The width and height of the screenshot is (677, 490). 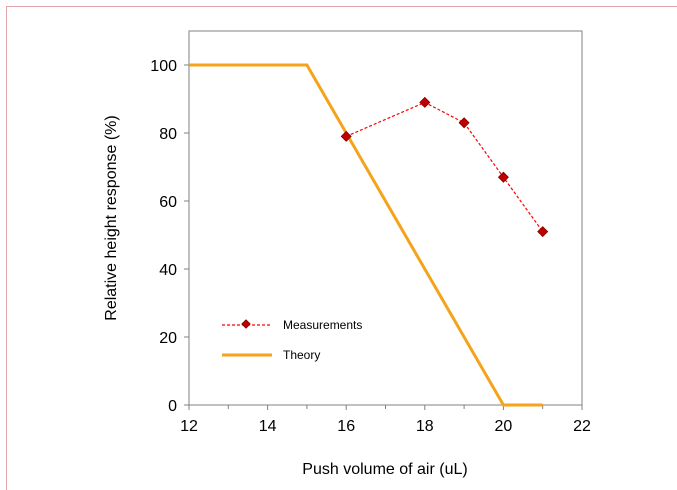 What do you see at coordinates (384, 469) in the screenshot?
I see `x-axis-title: Push volume of air (uL)` at bounding box center [384, 469].